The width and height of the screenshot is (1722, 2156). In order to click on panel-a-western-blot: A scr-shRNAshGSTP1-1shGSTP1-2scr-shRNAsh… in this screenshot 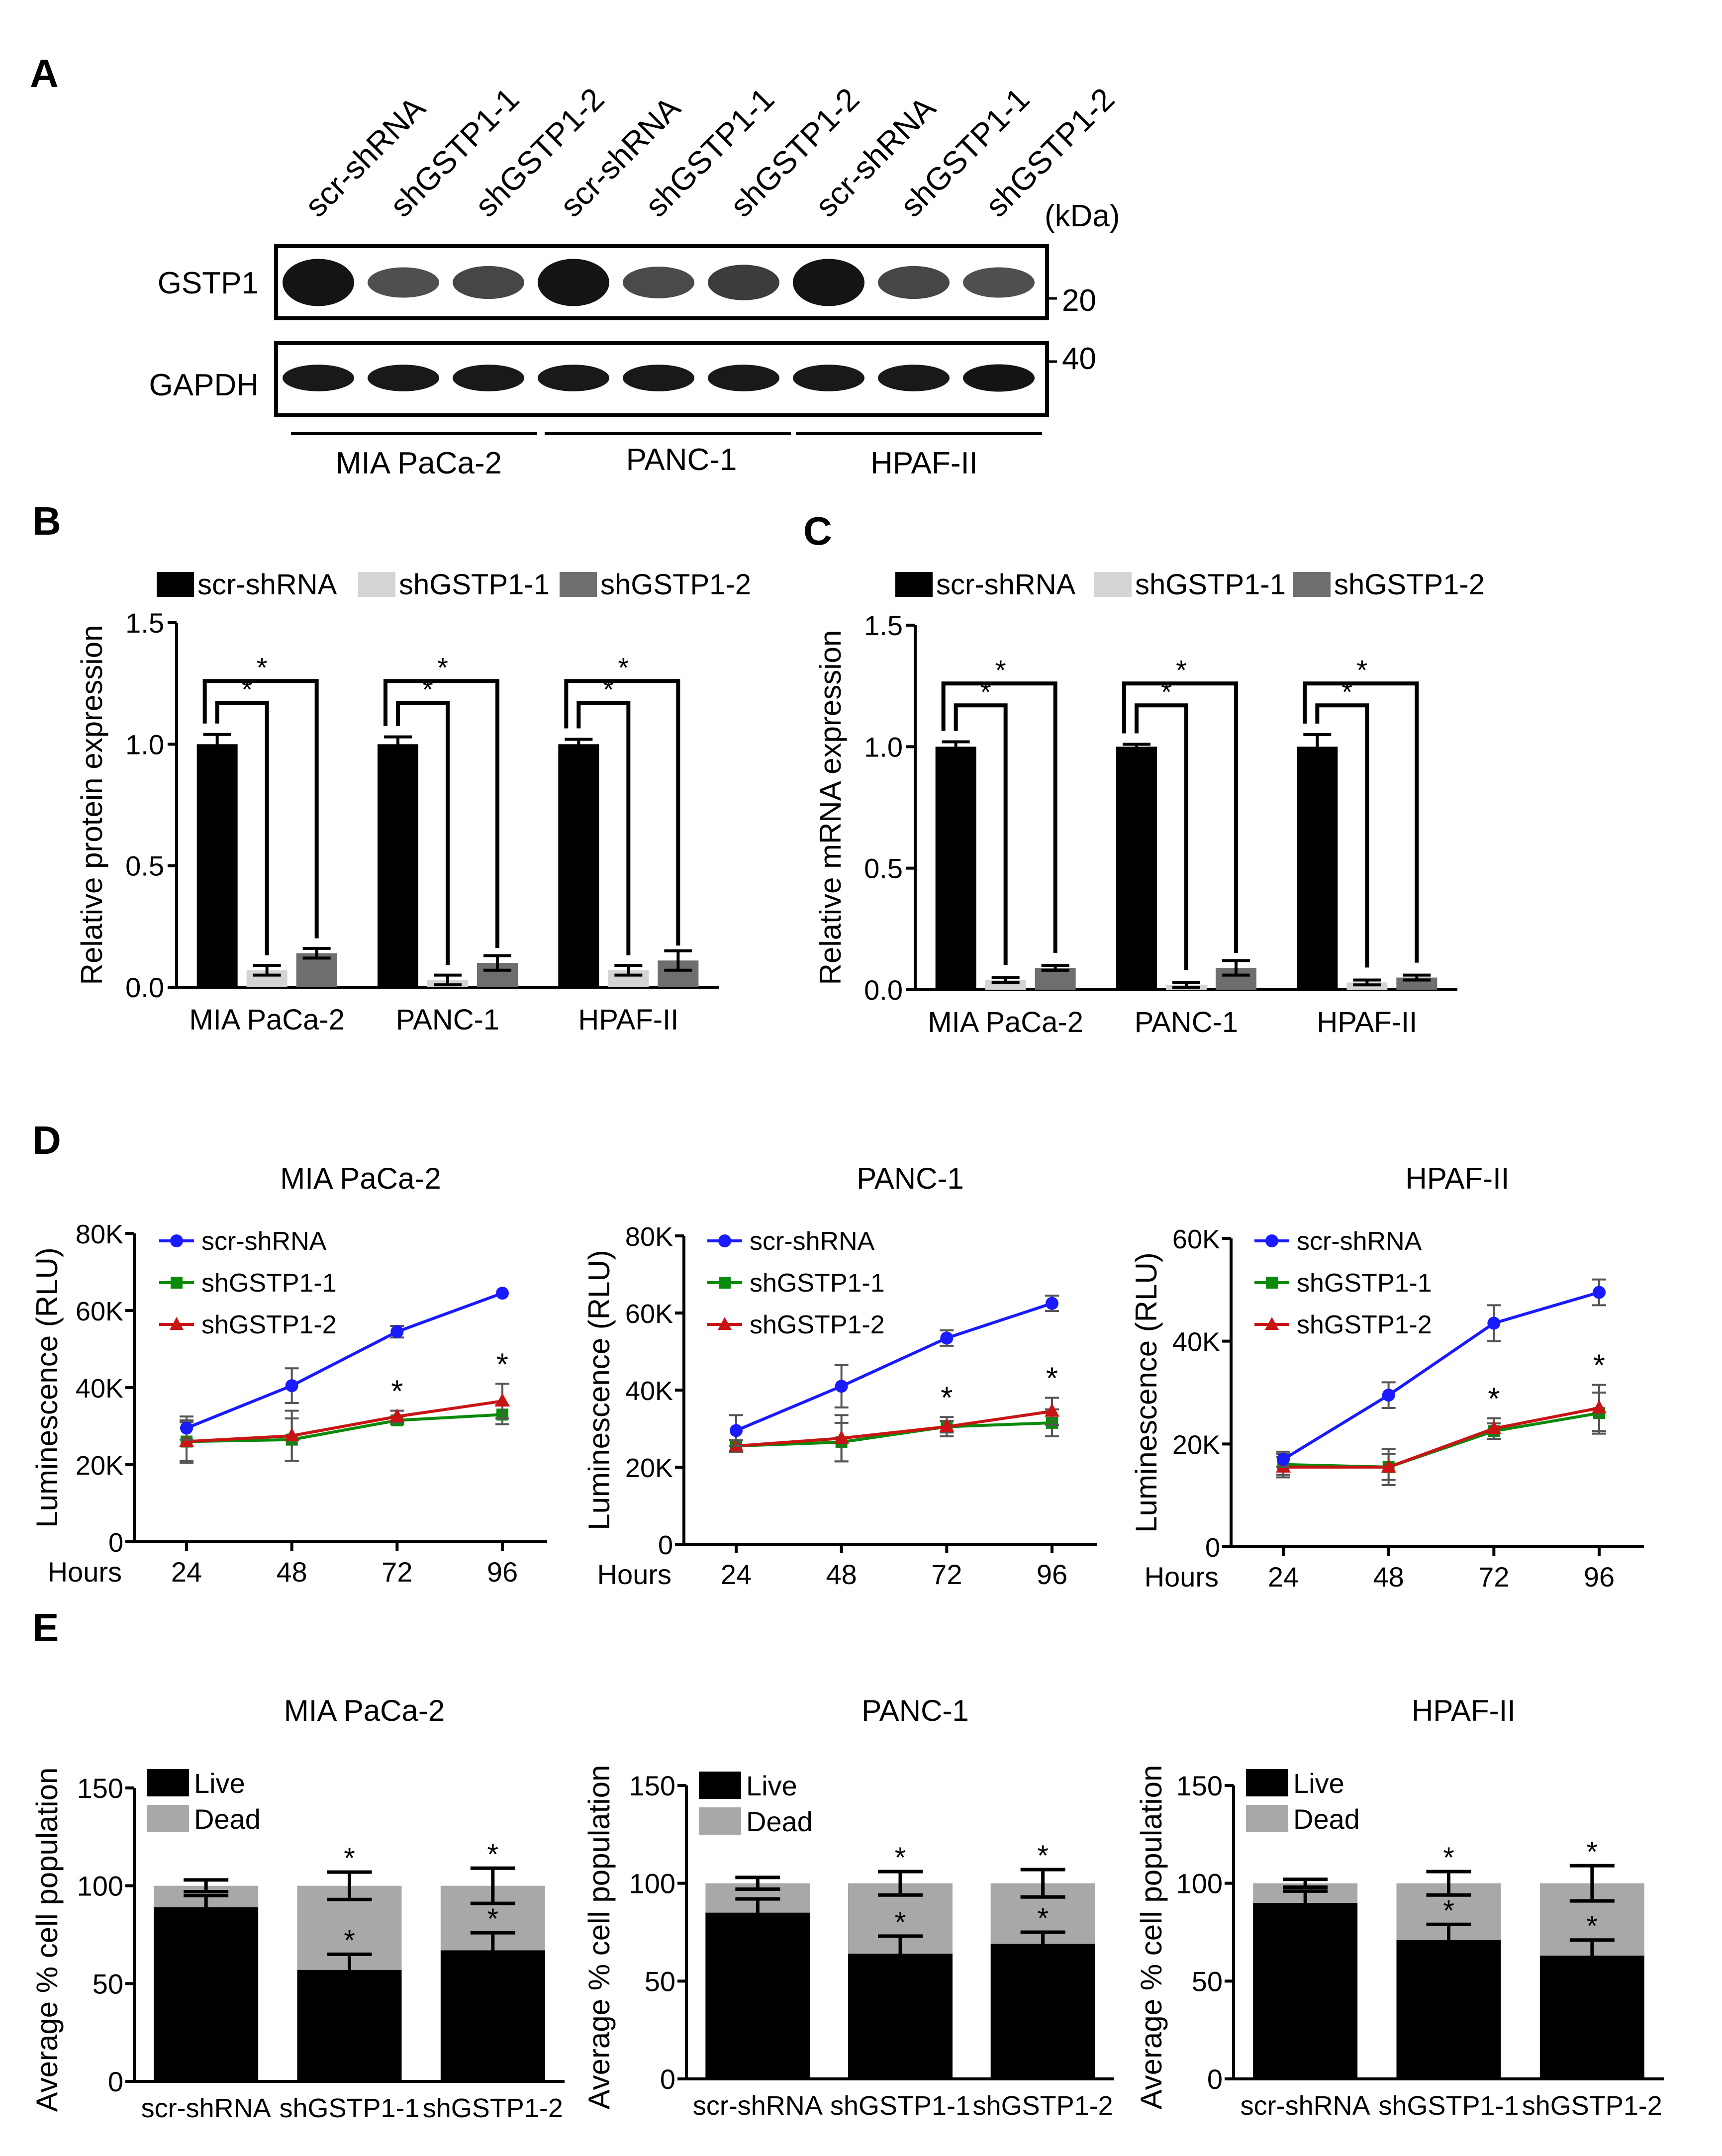, I will do `click(576, 265)`.